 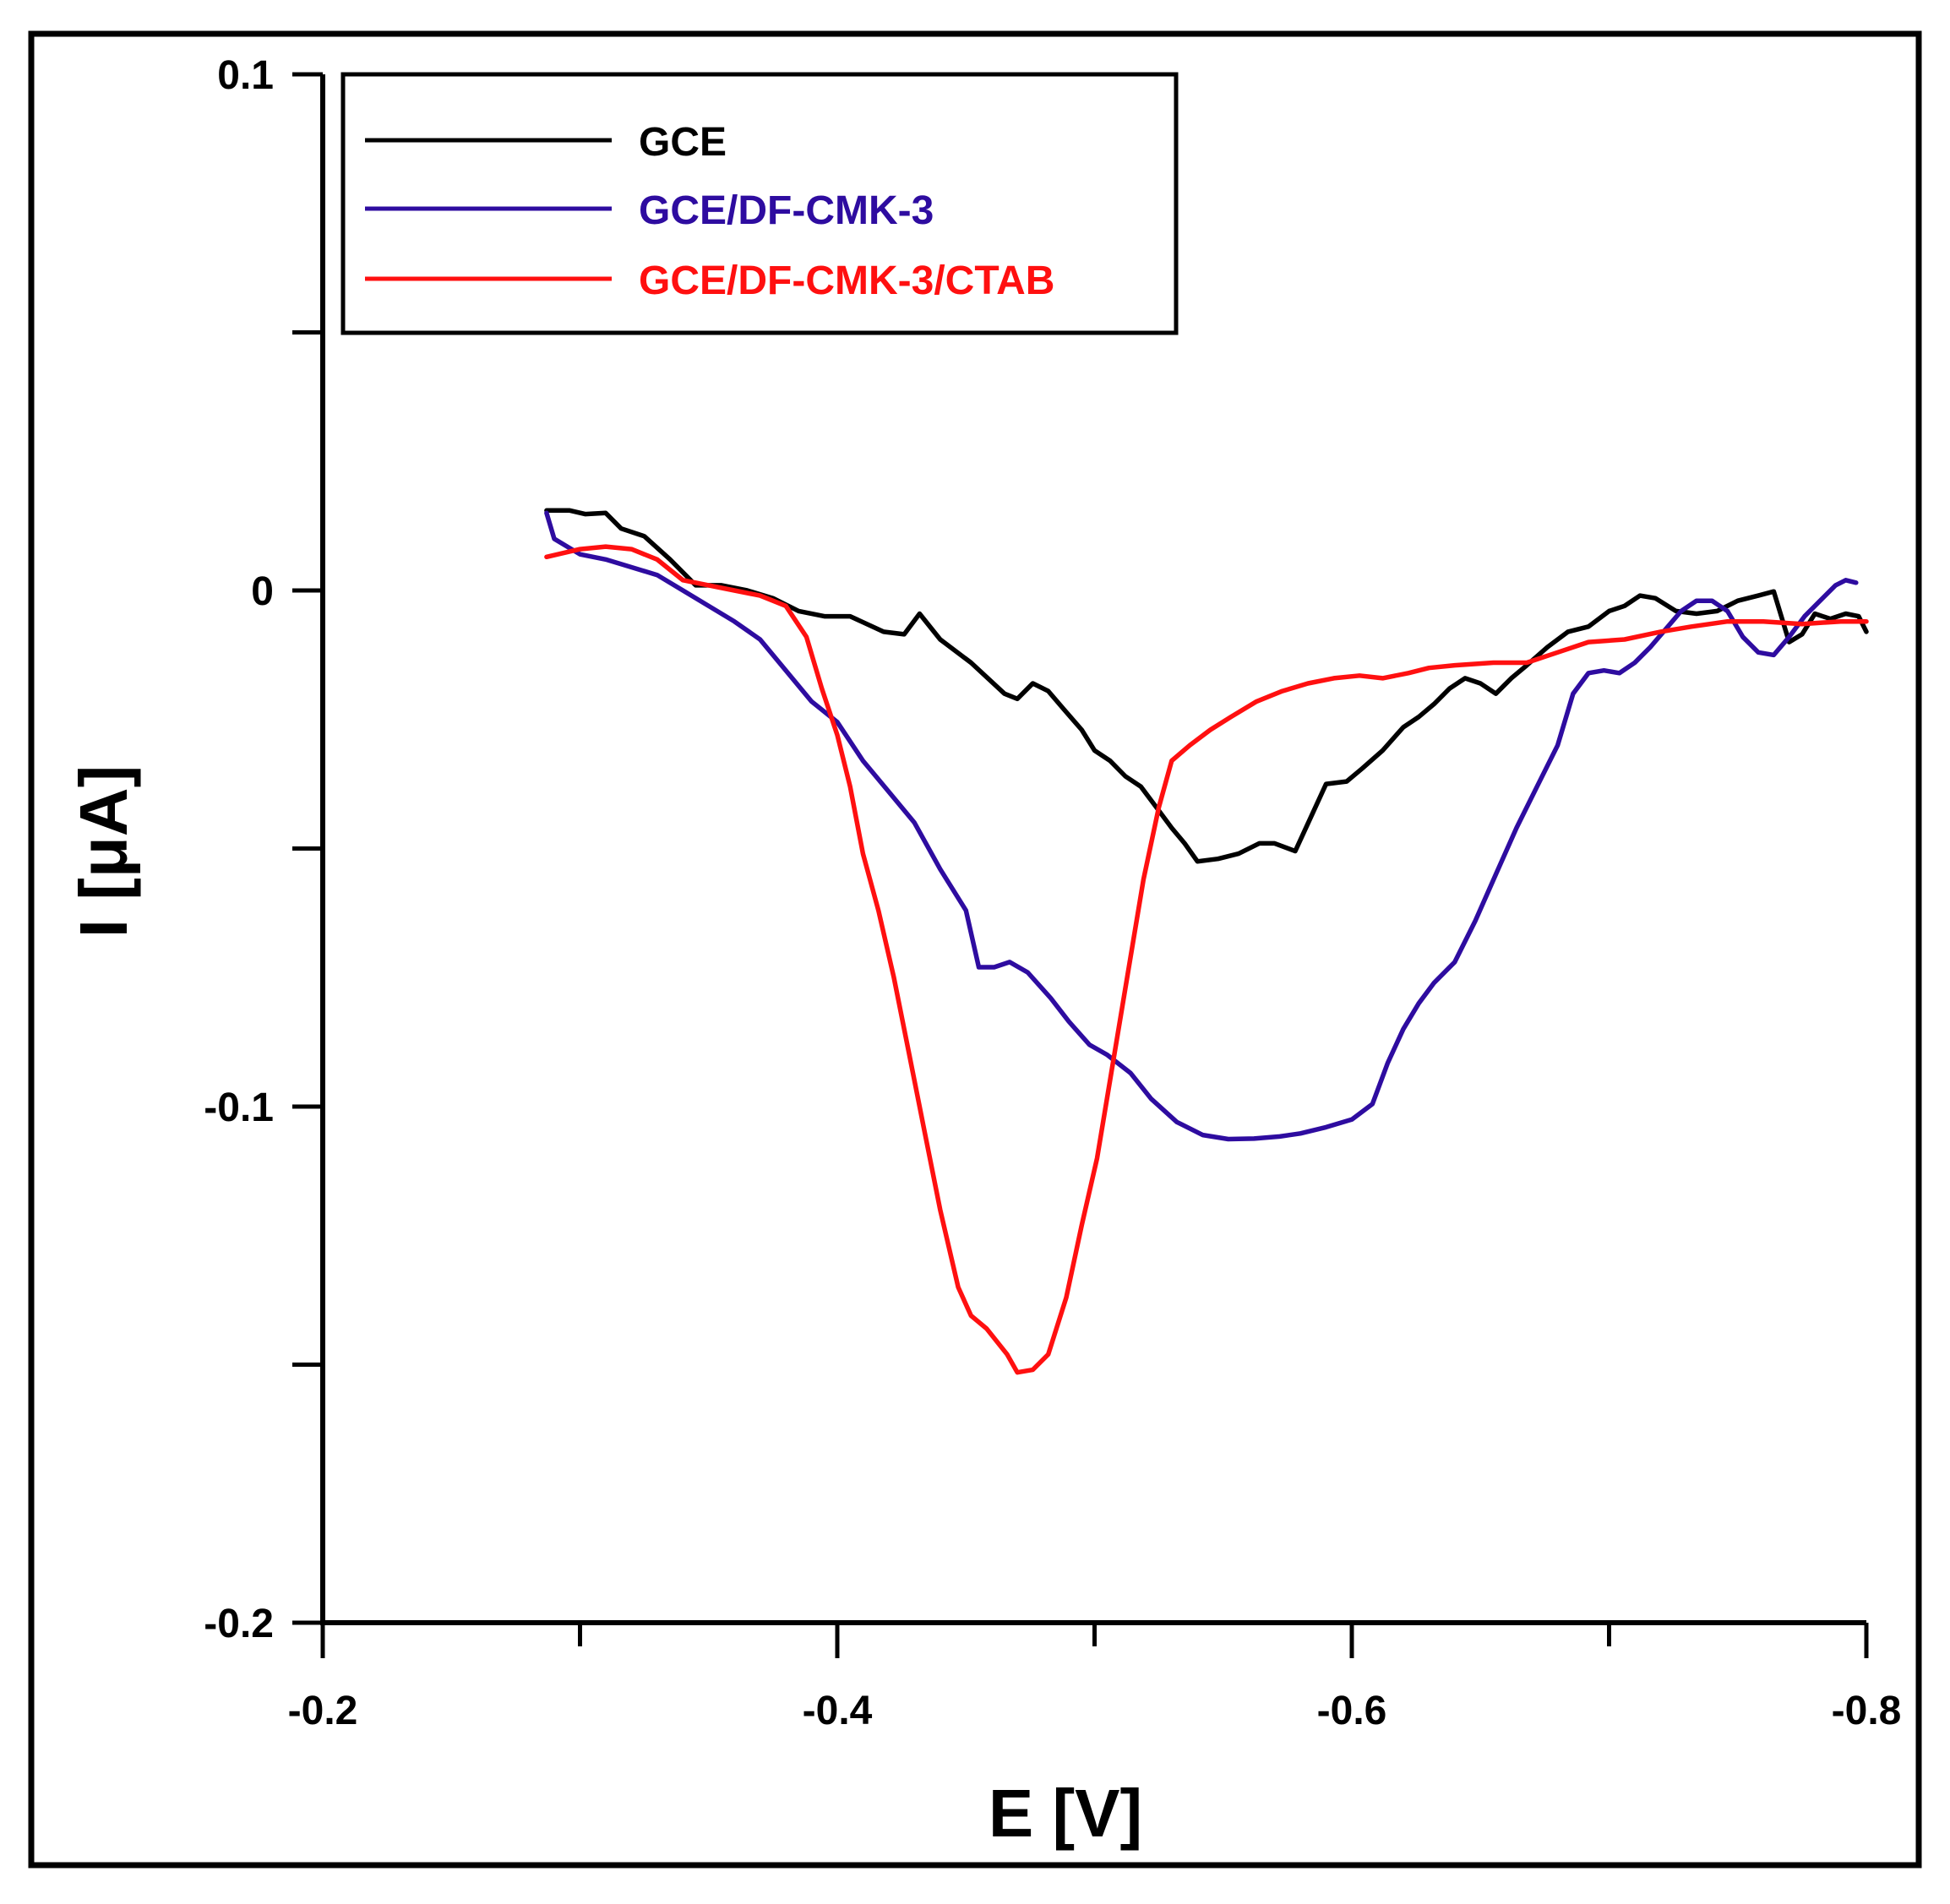 What do you see at coordinates (262, 591) in the screenshot?
I see `y-tick-label: 0` at bounding box center [262, 591].